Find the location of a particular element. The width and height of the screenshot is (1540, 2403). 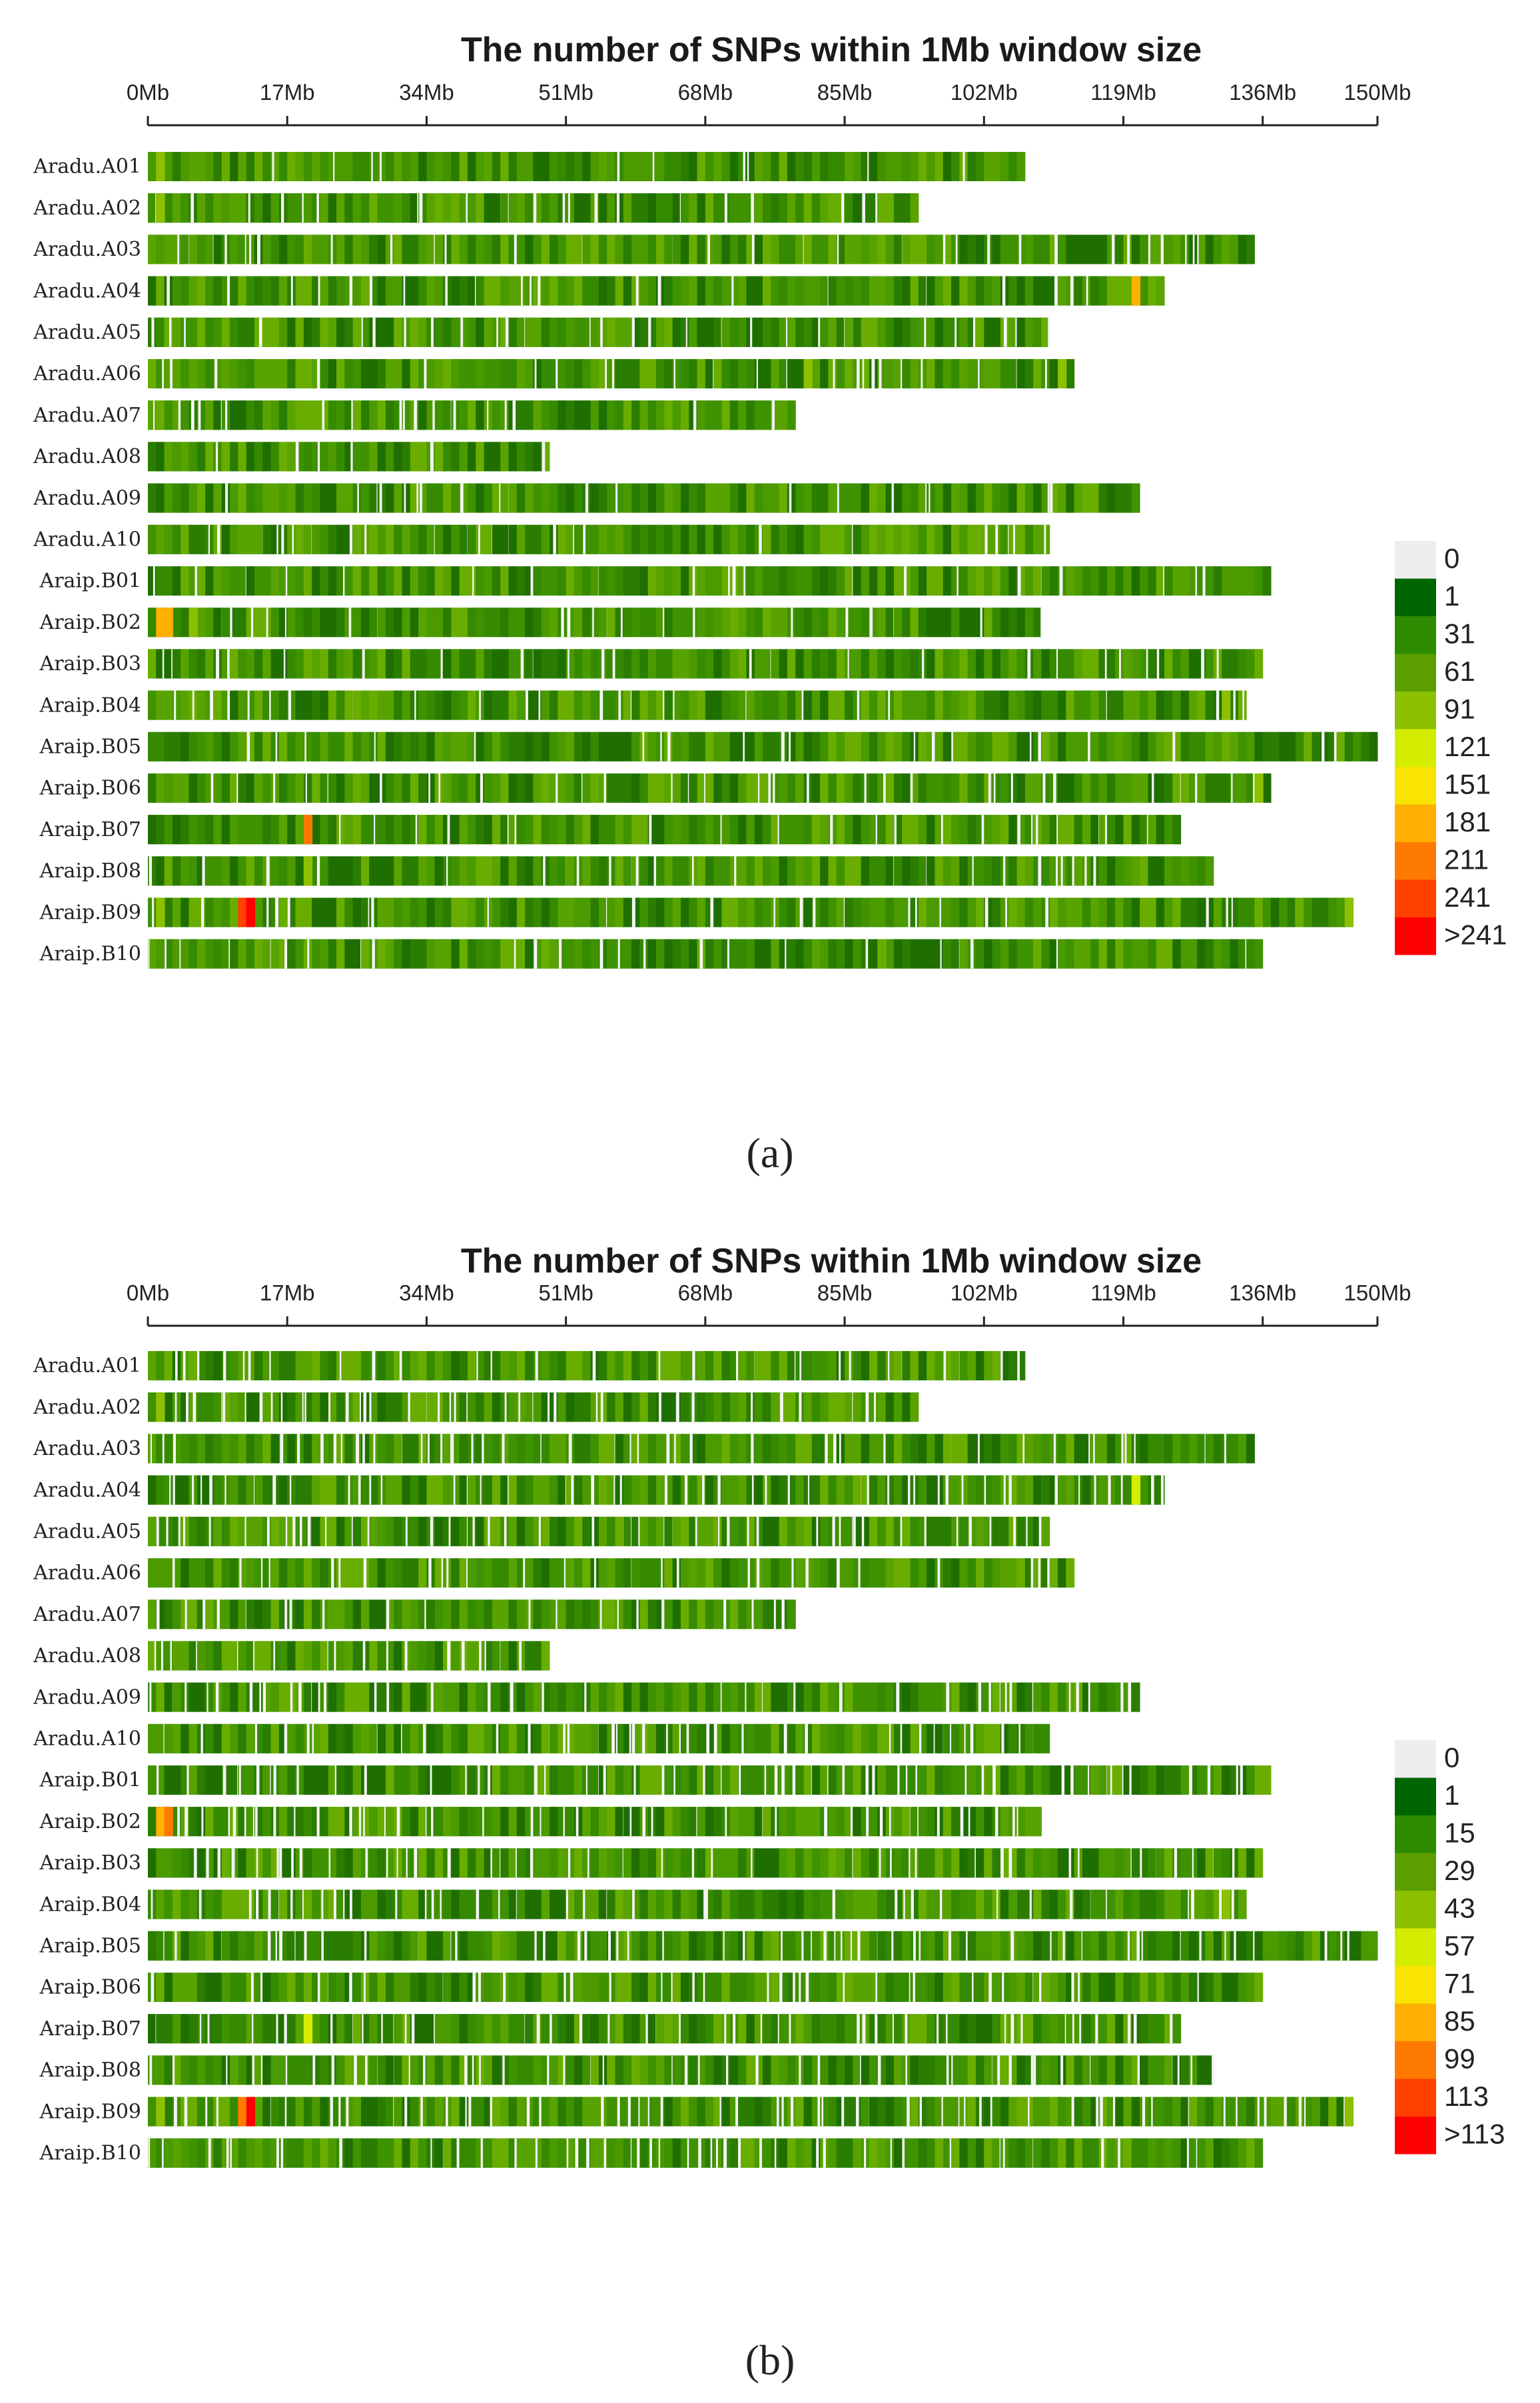

legend-swatch is located at coordinates (1416, 597).